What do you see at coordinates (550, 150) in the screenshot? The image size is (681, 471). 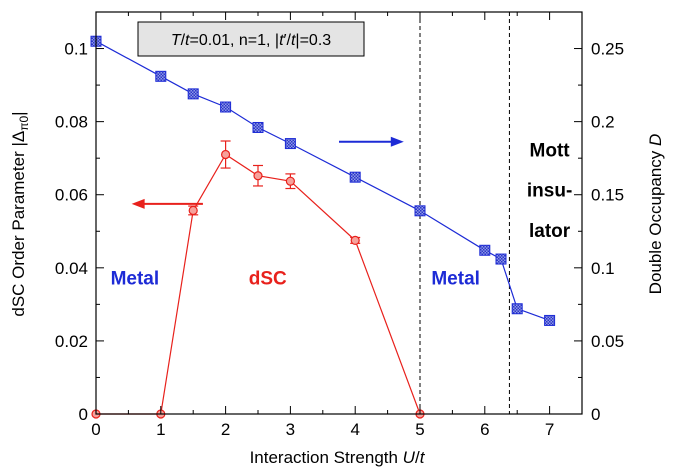 I see `region-label: Mott` at bounding box center [550, 150].